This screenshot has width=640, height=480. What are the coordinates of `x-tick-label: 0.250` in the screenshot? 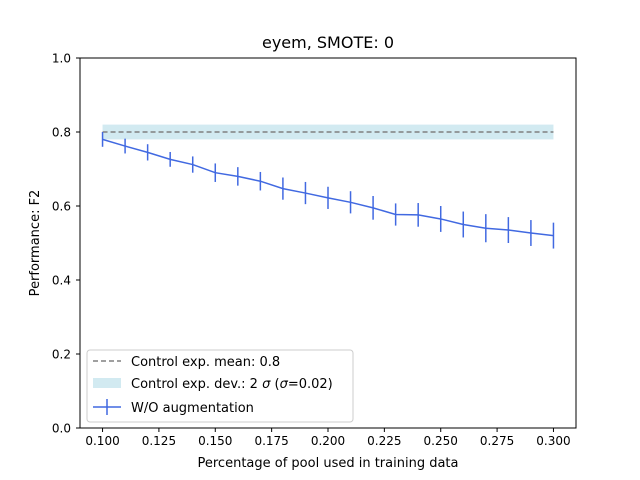 It's located at (441, 441).